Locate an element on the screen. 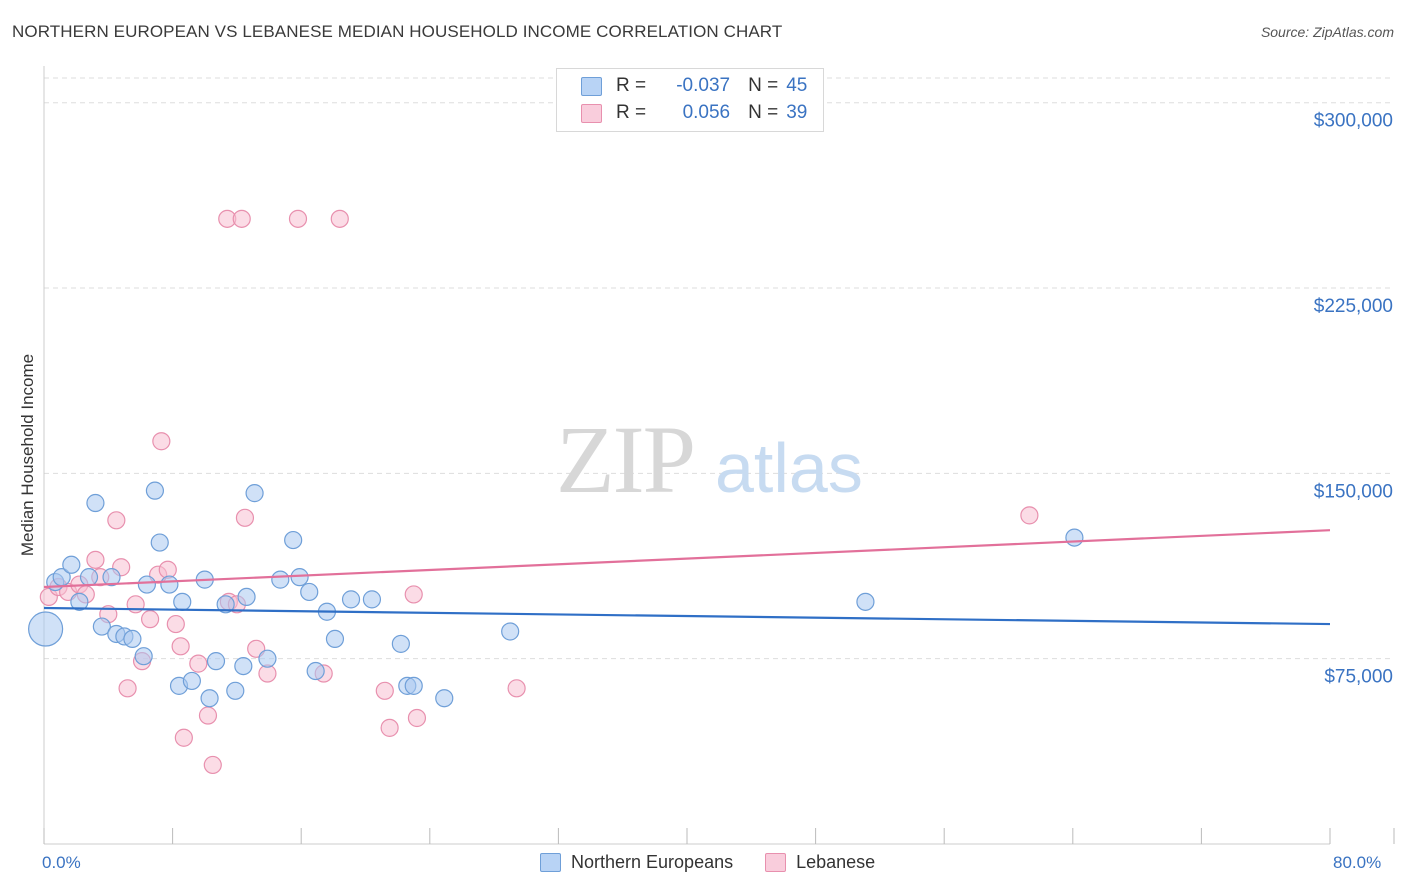 This screenshot has width=1406, height=892. legend-row-northern-europeans: R = -0.037 N = 45 is located at coordinates (694, 86).